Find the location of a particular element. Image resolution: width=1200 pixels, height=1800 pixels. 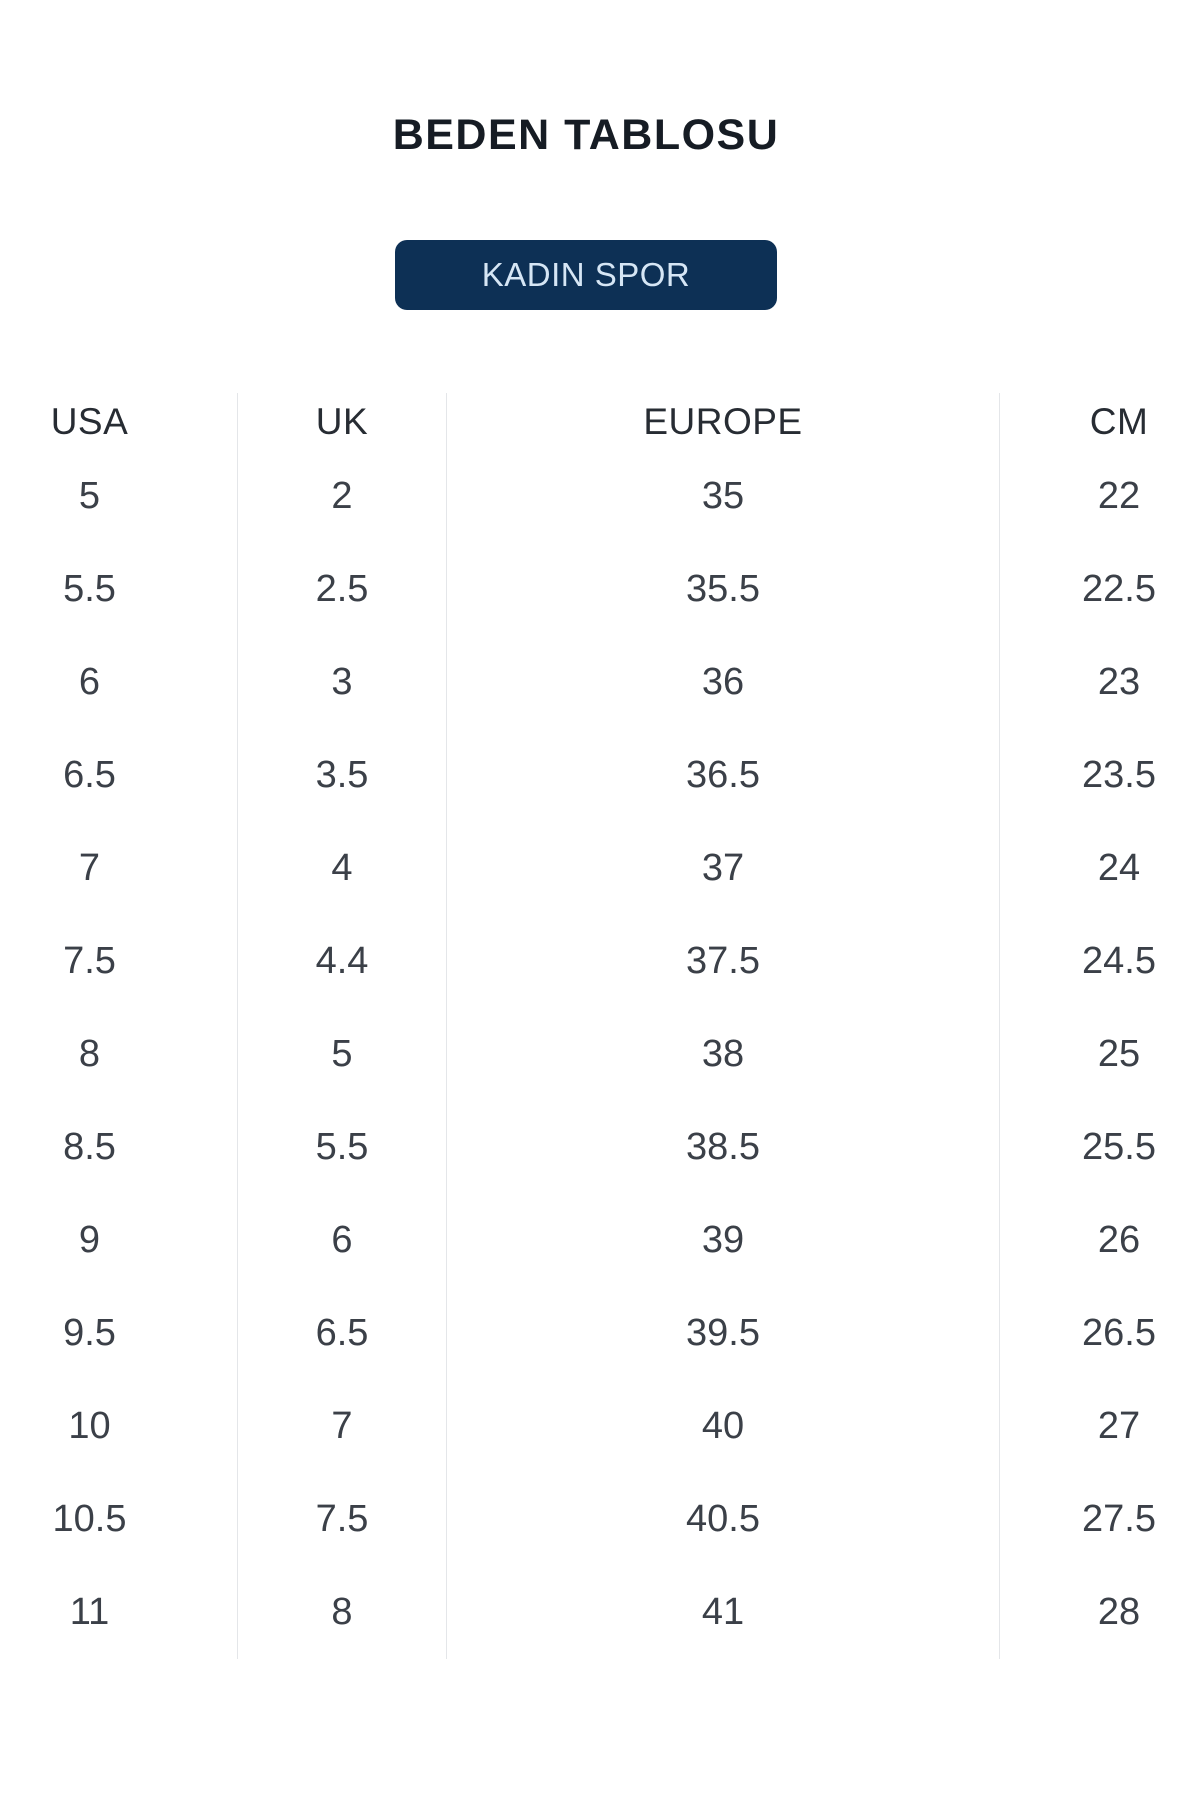

size-value-europe: 40 is located at coordinates (723, 1426).